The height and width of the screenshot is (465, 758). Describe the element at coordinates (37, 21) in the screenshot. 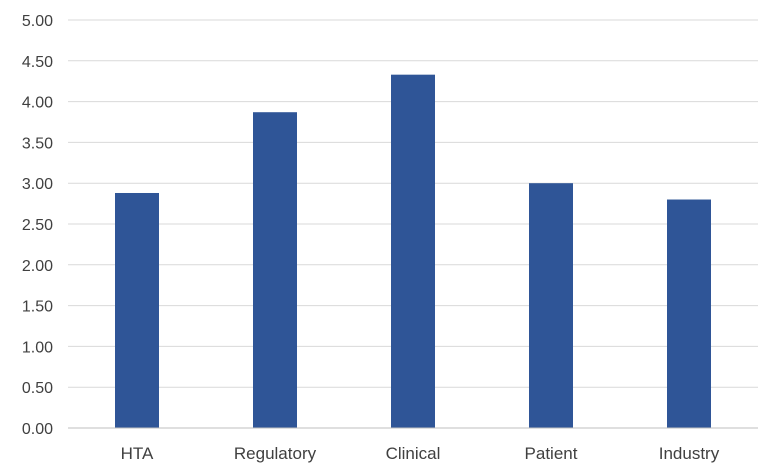

I see `y-tick-label: 5.00` at that location.